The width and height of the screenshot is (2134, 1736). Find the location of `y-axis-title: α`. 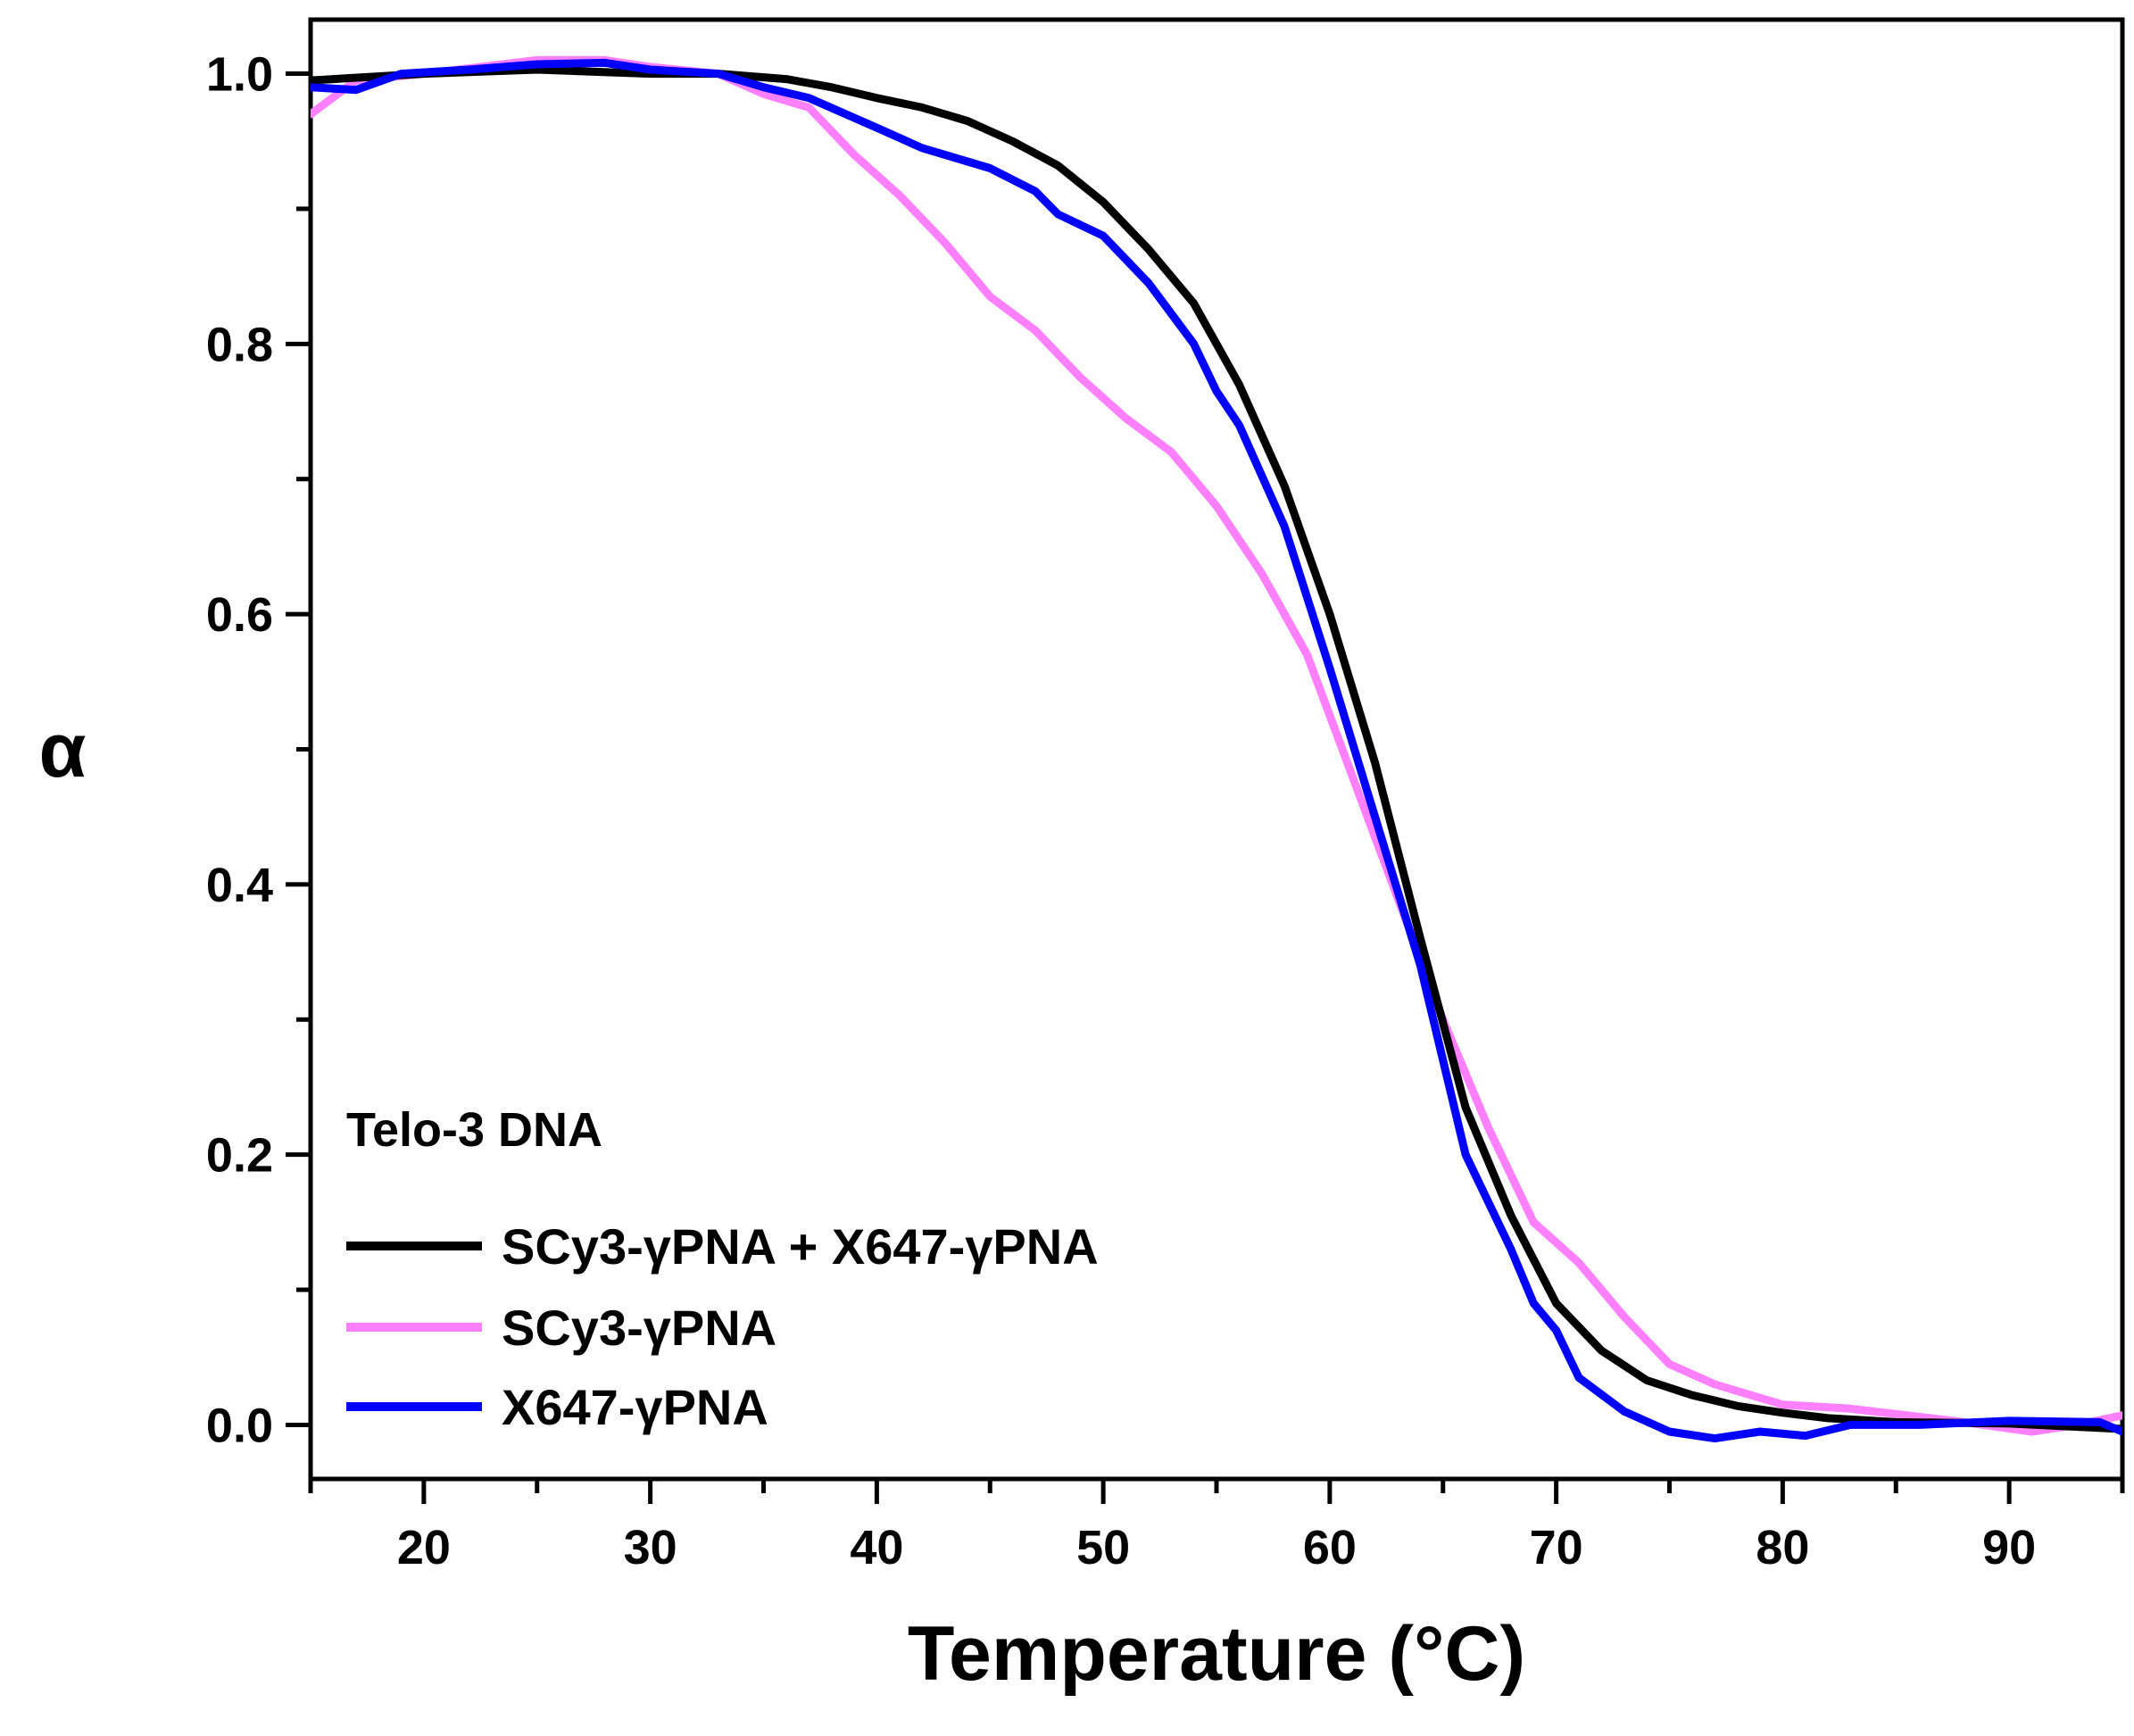

y-axis-title: α is located at coordinates (63, 750).